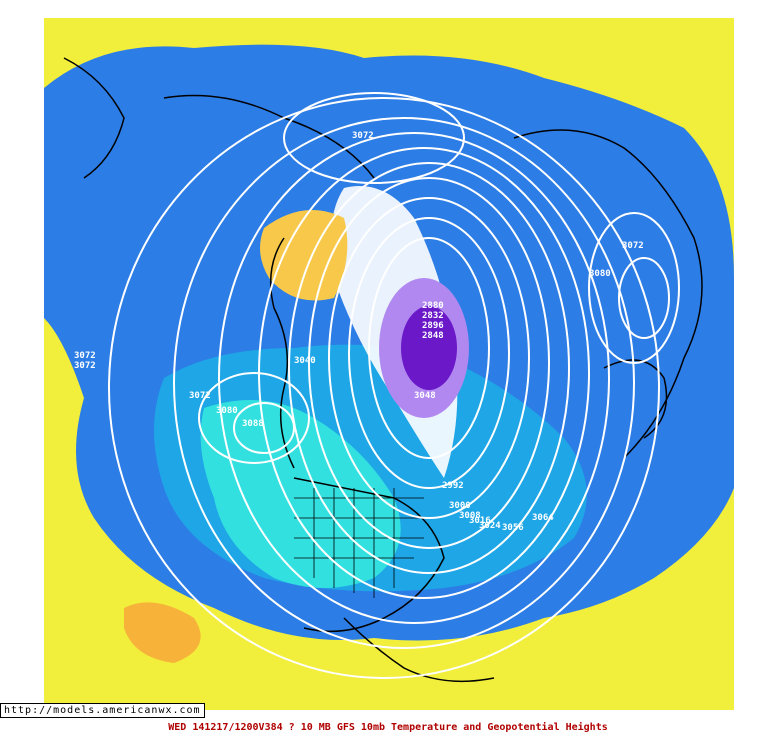 The width and height of the screenshot is (776, 741). What do you see at coordinates (429, 348) in the screenshot?
I see `vortex-core` at bounding box center [429, 348].